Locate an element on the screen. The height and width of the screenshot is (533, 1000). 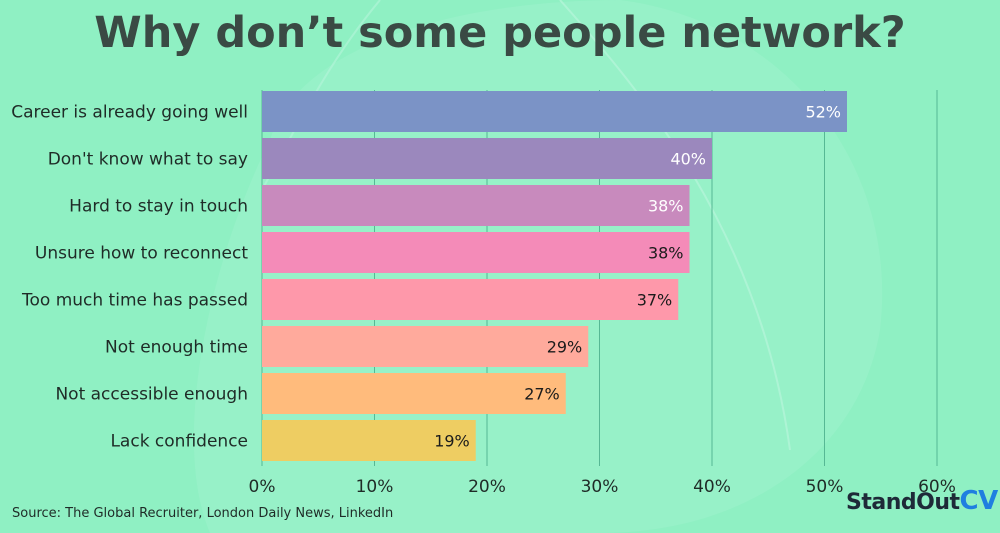
x-tick-label: 60% is located at coordinates (937, 487).